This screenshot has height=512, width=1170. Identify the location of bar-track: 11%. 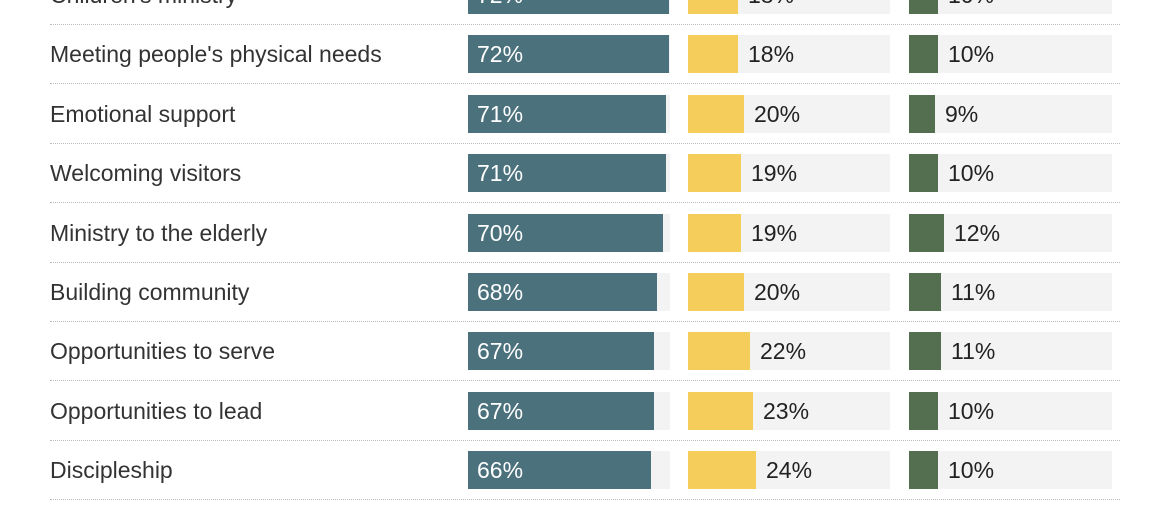
(1010, 292).